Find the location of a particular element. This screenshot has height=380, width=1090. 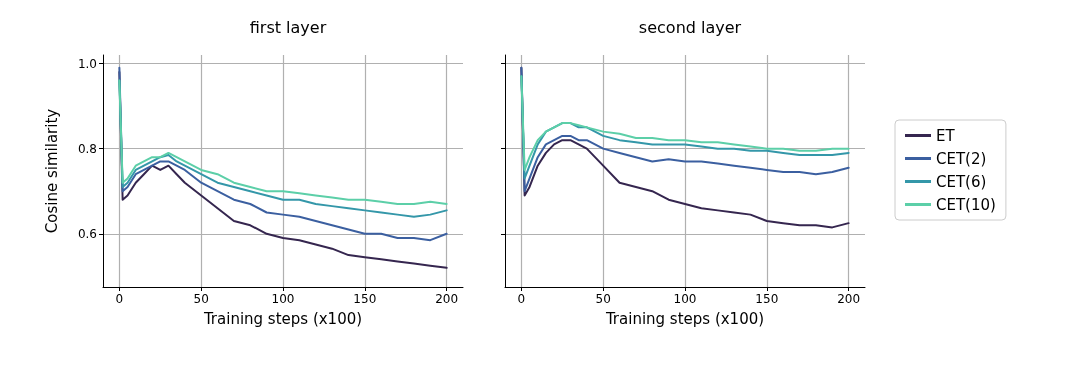

legend-label: CET(6) is located at coordinates (961, 181).